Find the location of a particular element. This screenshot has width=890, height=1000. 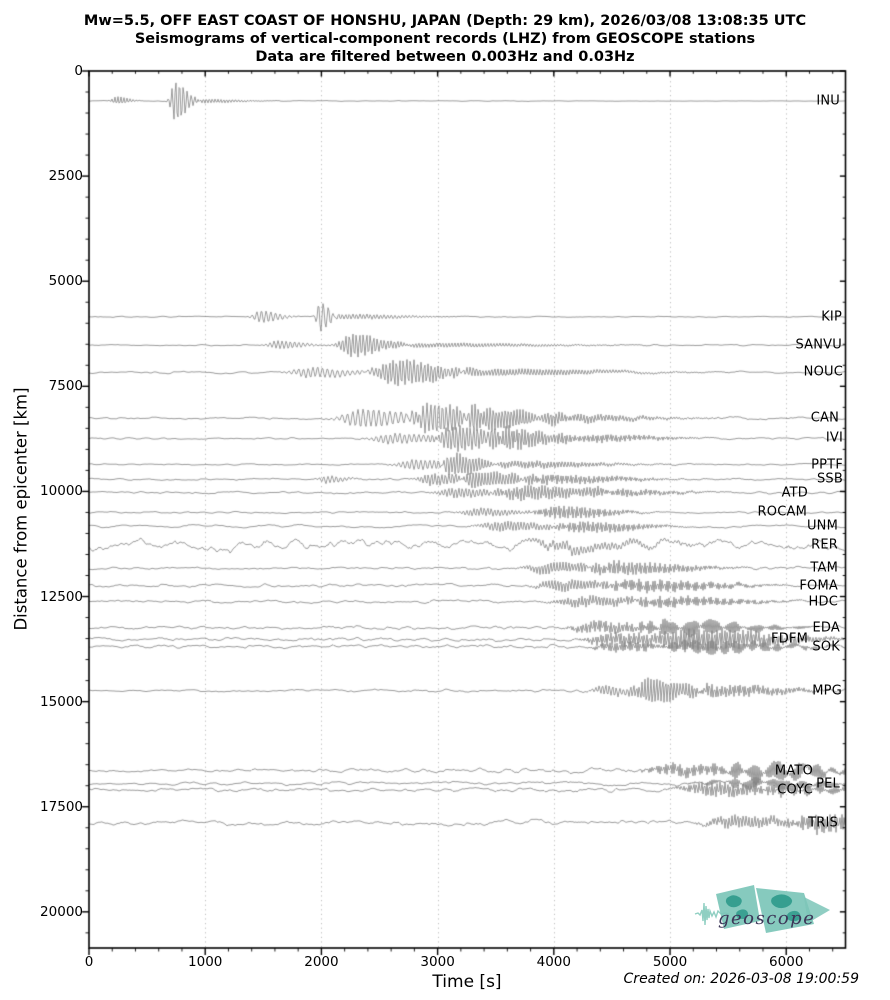

station-label-TRIS: TRIS is located at coordinates (823, 823).